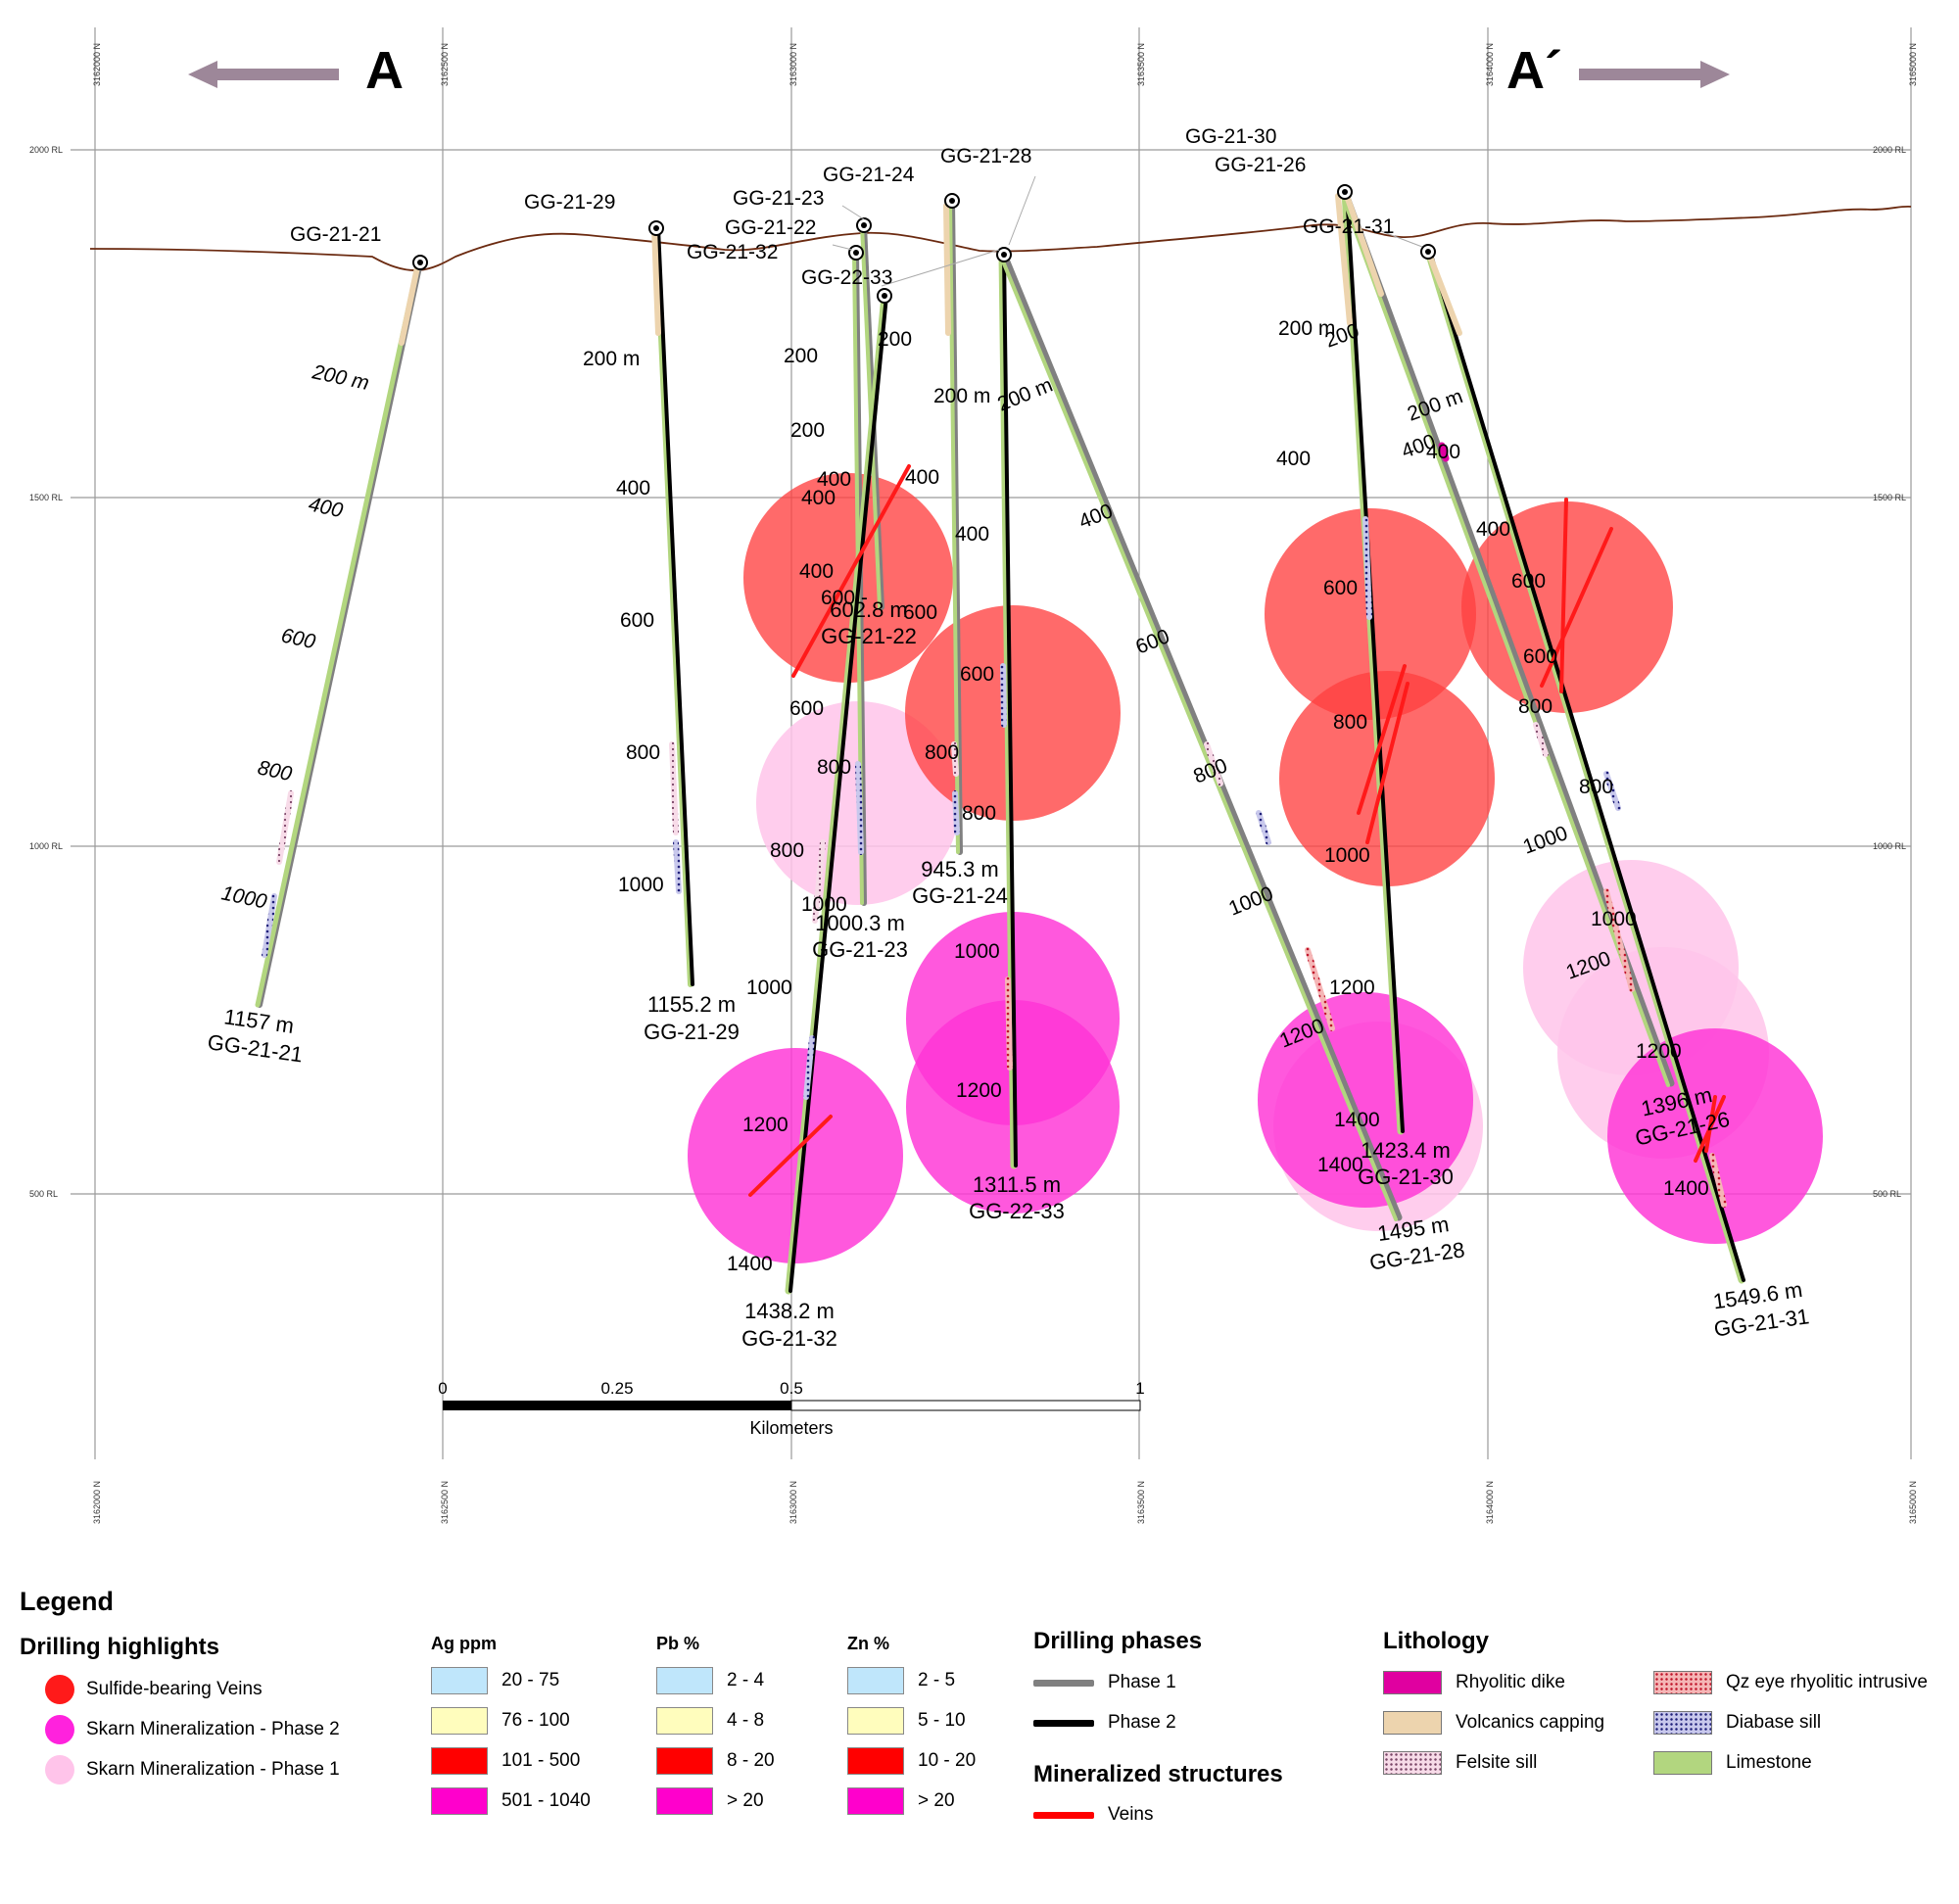 This screenshot has width=1959, height=1904. What do you see at coordinates (961, 396) in the screenshot?
I see `depth-label: 200 m` at bounding box center [961, 396].